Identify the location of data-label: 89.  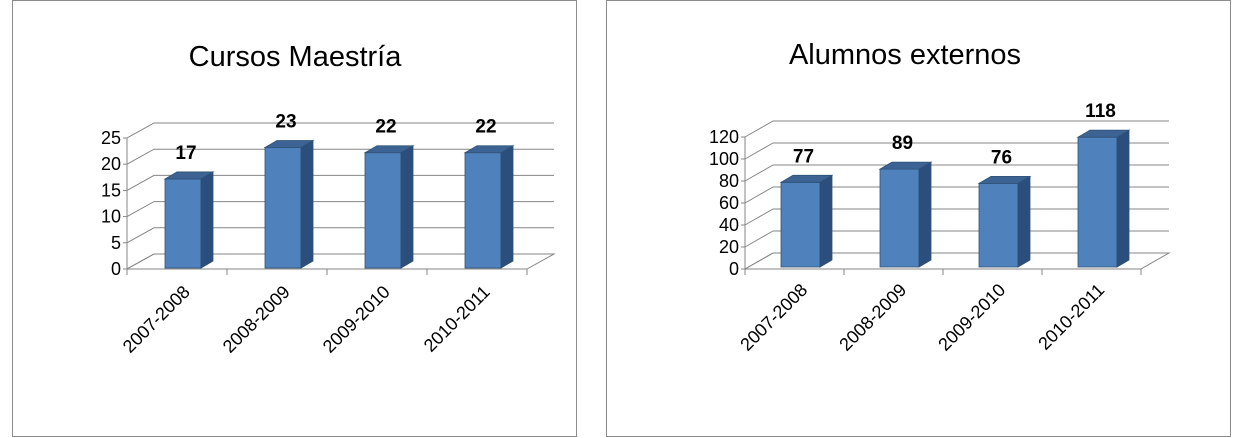
(902, 143).